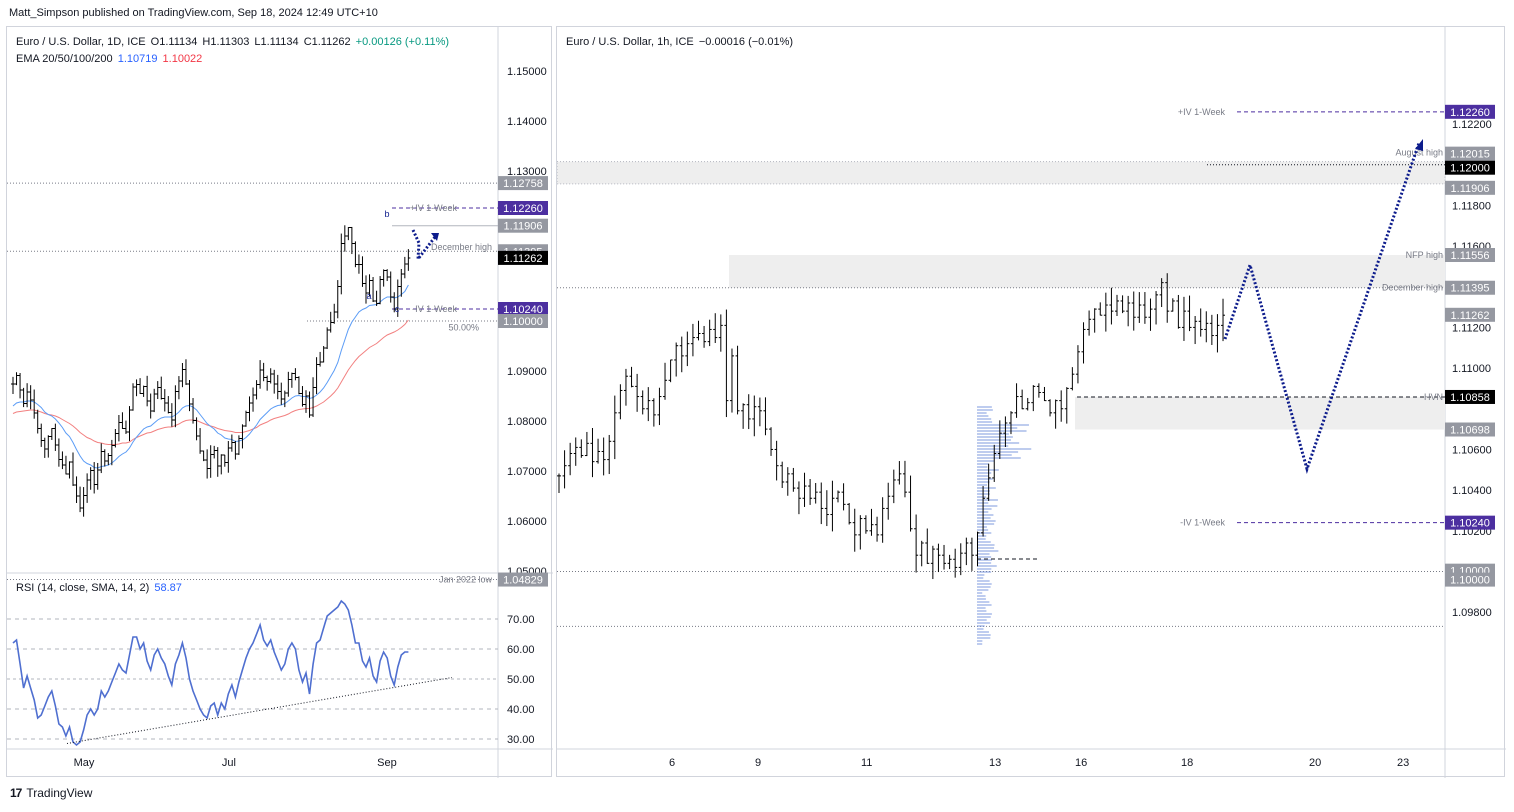  What do you see at coordinates (210, 376) in the screenshot?
I see `ema20-line` at bounding box center [210, 376].